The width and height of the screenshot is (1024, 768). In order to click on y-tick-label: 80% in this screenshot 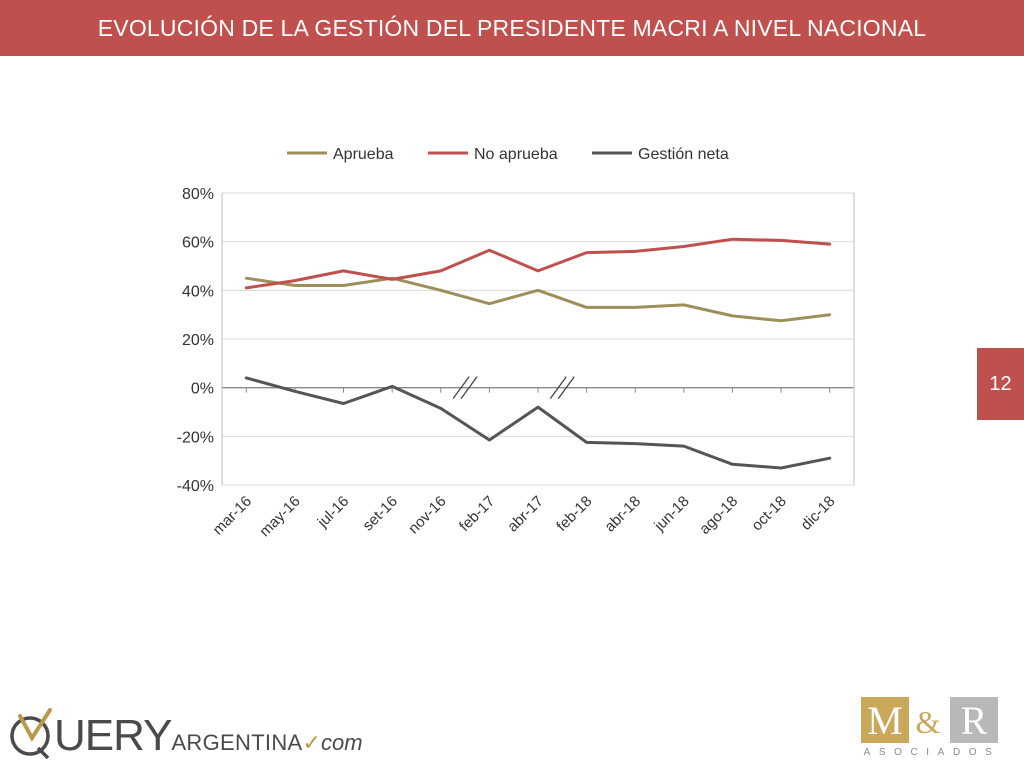, I will do `click(198, 194)`.